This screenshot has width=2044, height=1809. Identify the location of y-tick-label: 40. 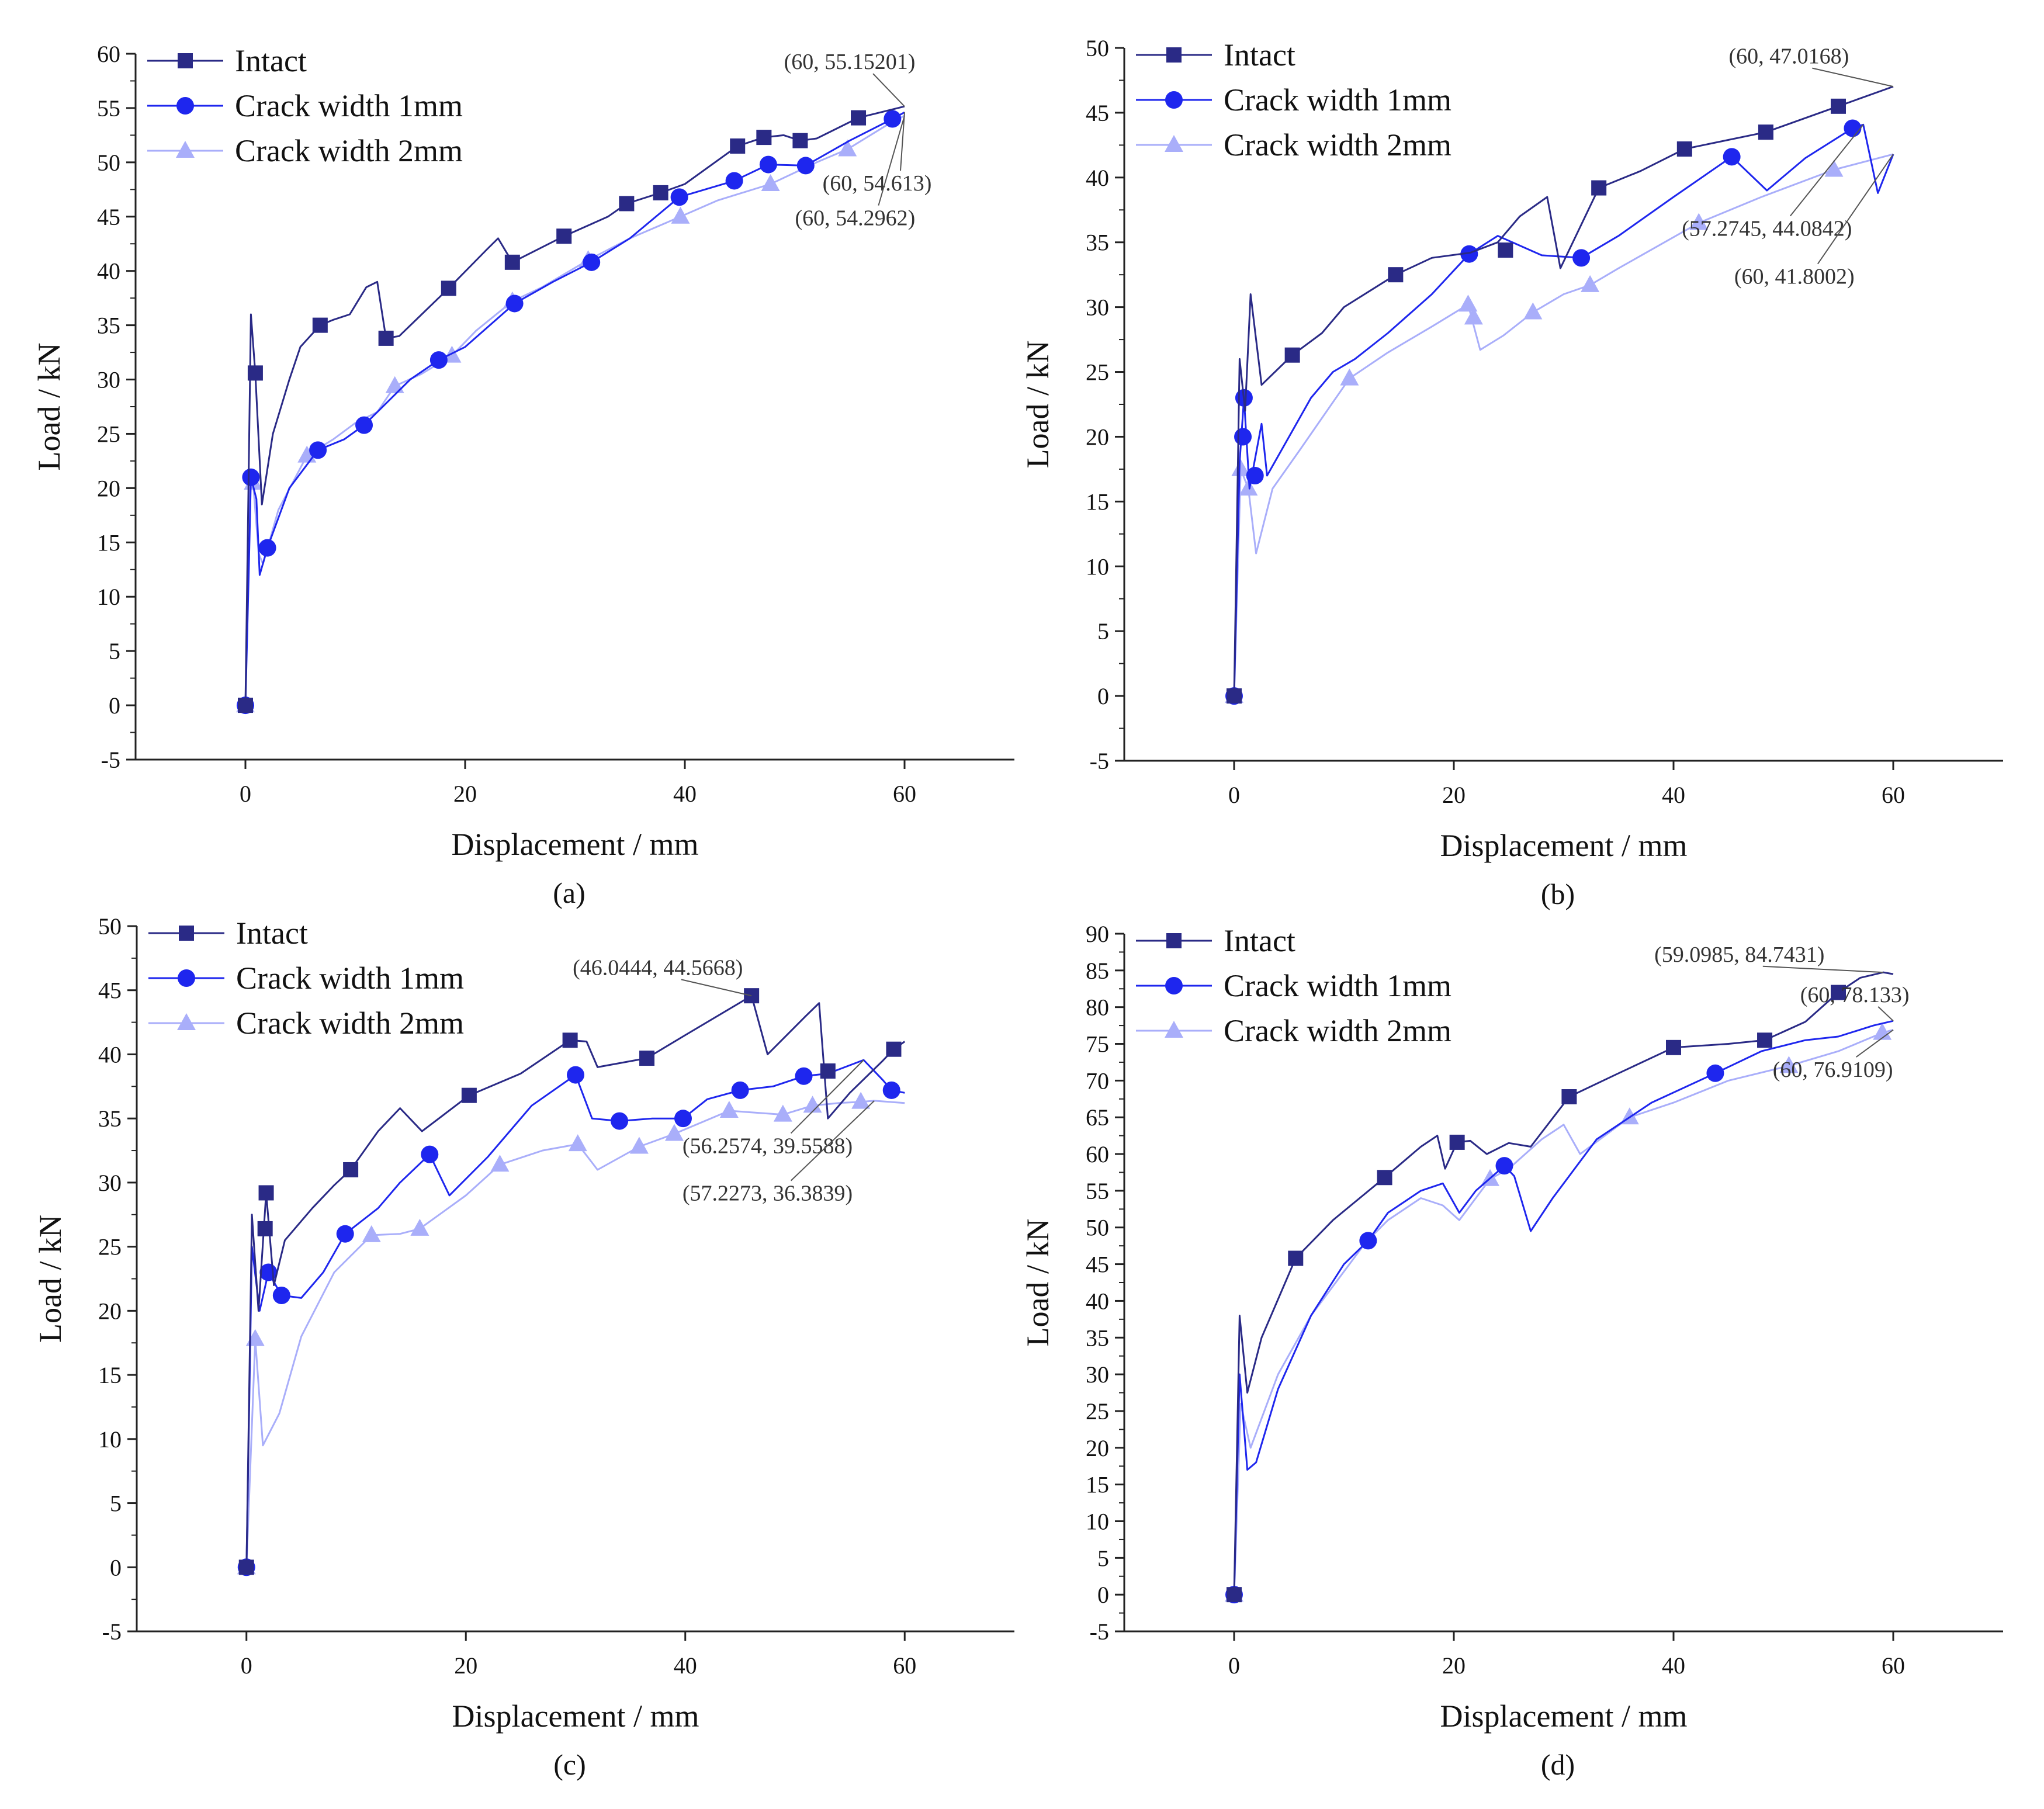
(110, 1054).